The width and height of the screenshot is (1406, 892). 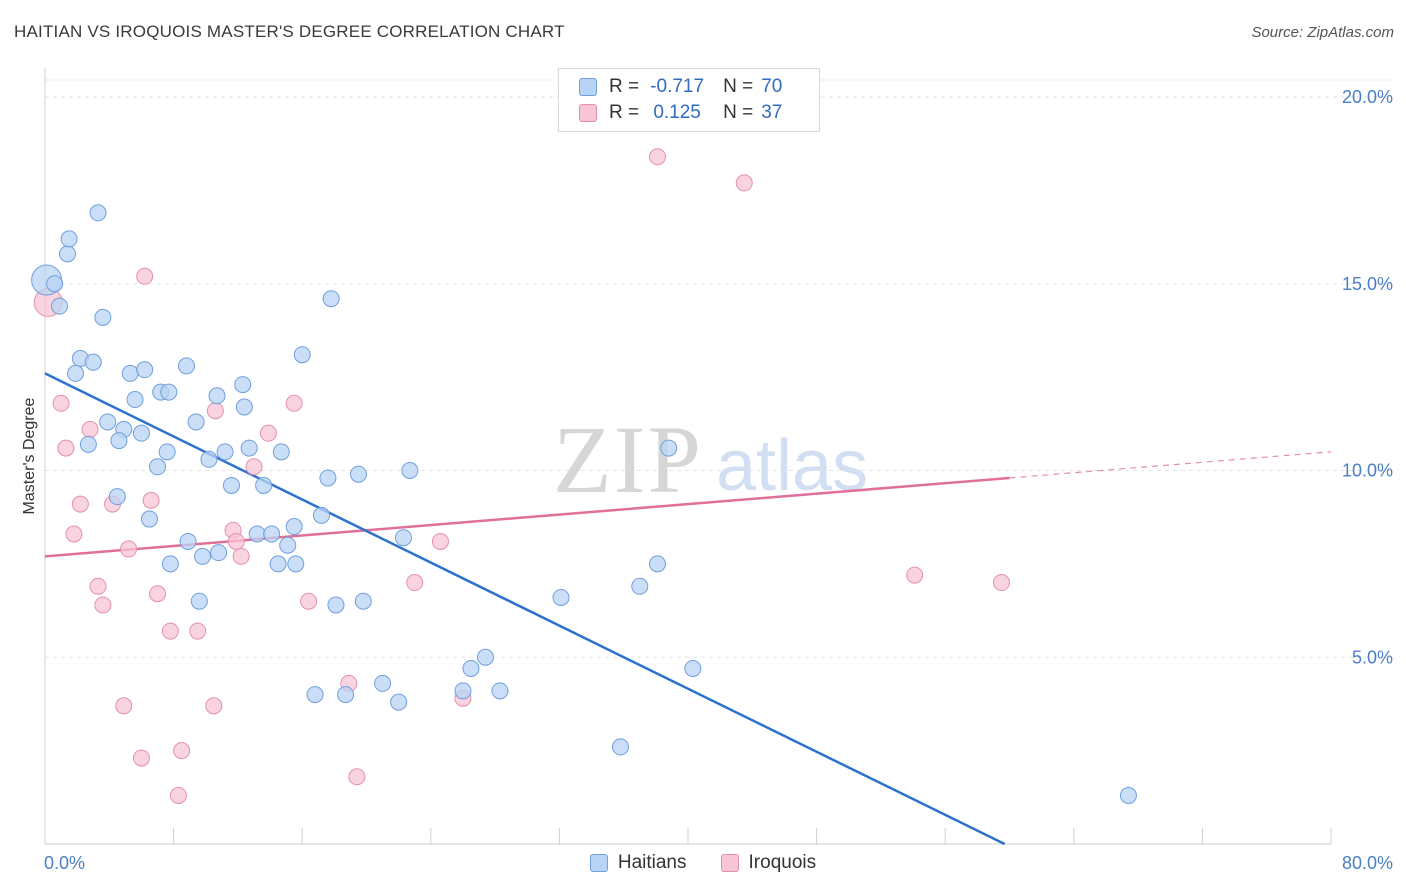 I want to click on legend-r-value: -0.717, so click(x=677, y=86).